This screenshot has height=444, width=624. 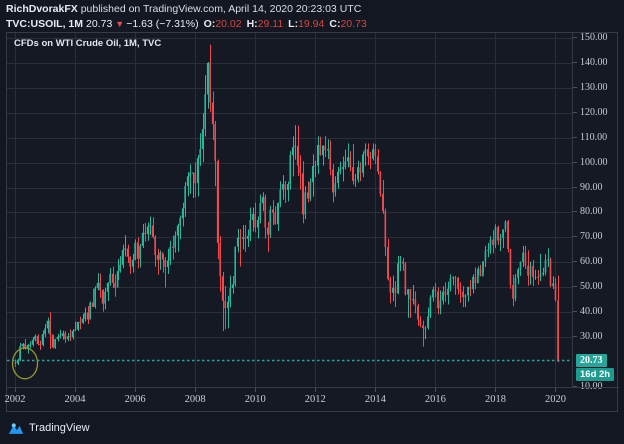 I want to click on price-tick-label: 150.00, so click(x=594, y=37).